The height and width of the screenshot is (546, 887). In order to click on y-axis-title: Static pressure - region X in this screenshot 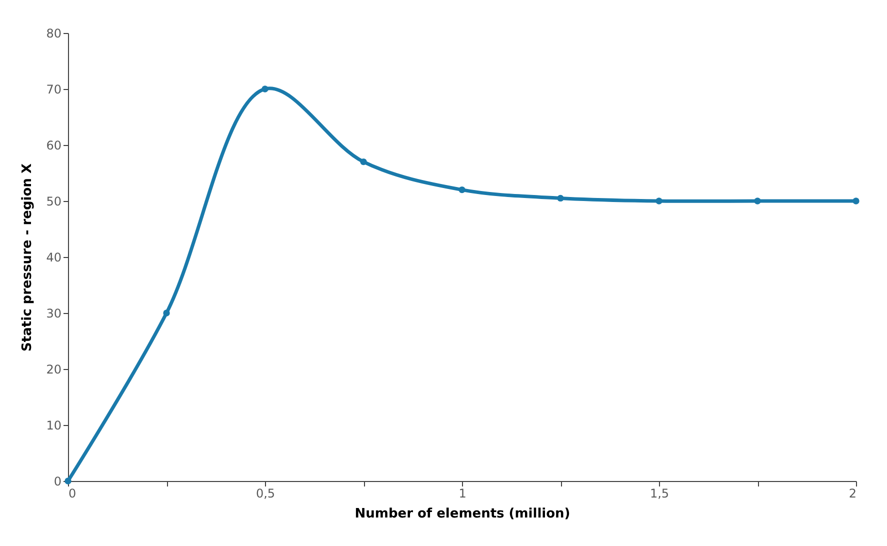, I will do `click(28, 258)`.